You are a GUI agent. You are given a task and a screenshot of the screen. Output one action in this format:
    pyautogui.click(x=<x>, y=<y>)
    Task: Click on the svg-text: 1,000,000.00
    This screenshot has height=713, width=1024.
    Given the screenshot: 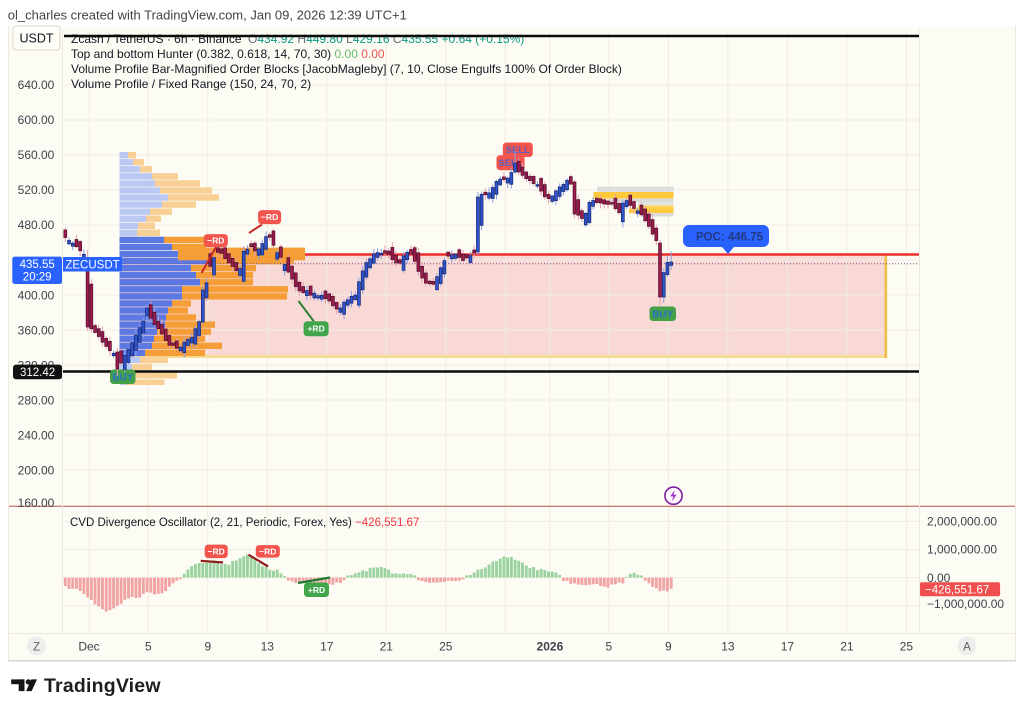 What is the action you would take?
    pyautogui.click(x=962, y=550)
    